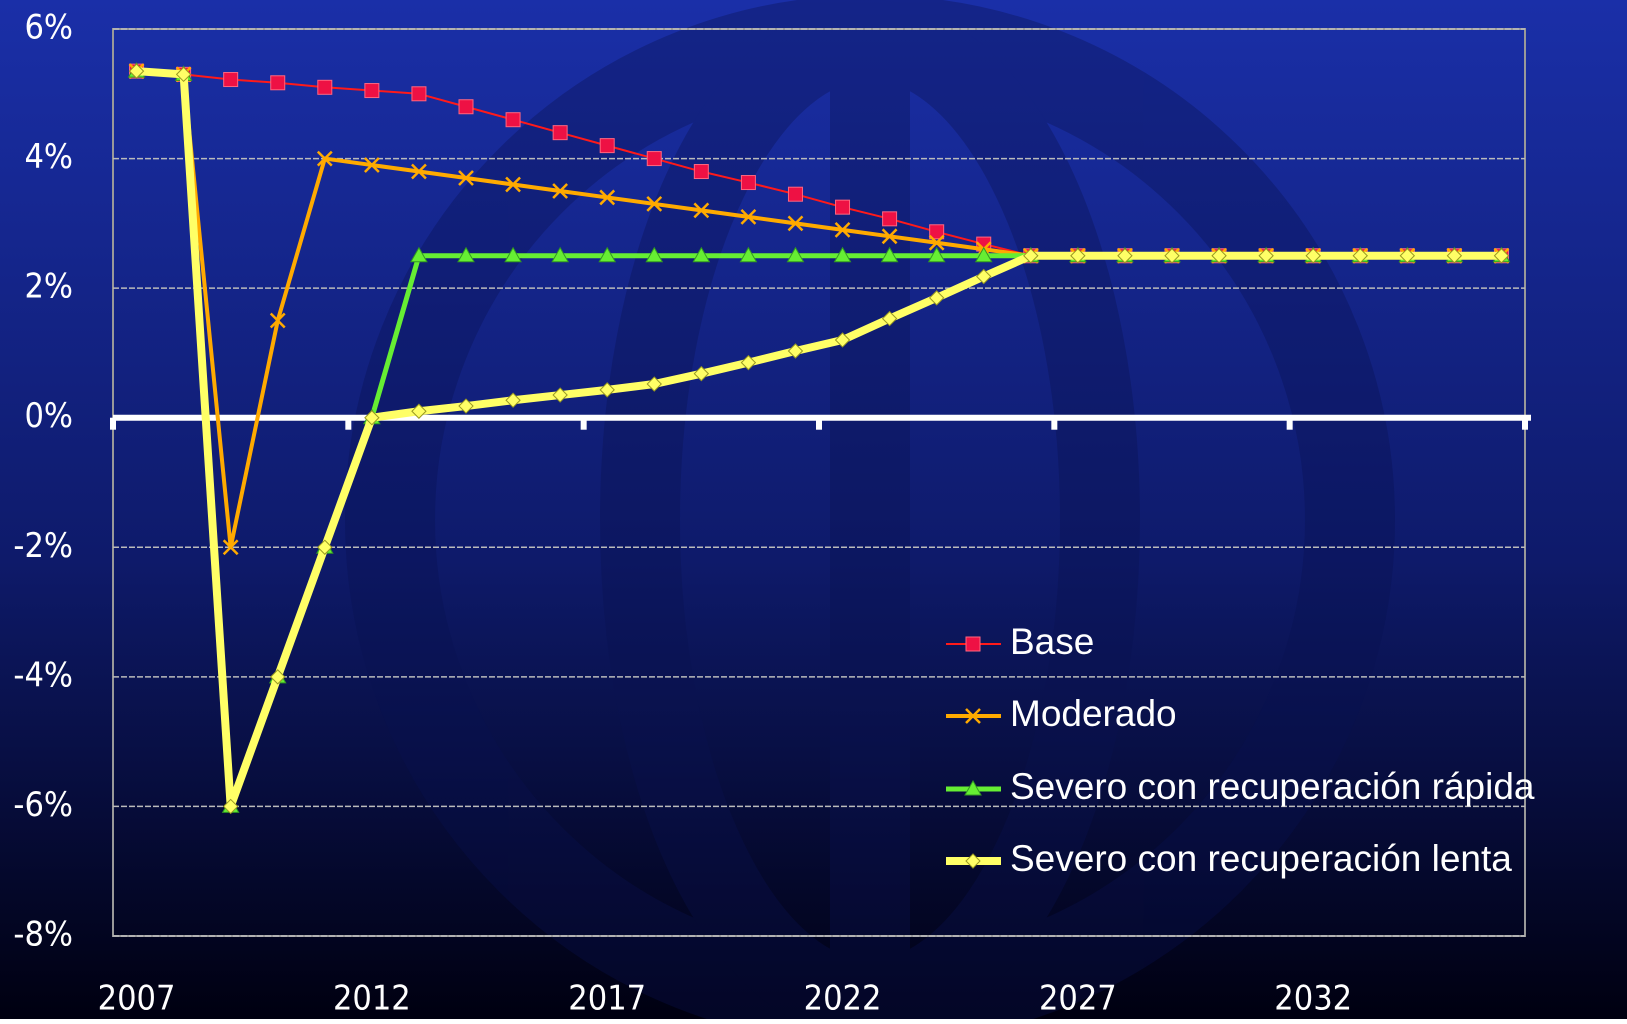  Describe the element at coordinates (48, 157) in the screenshot. I see `y-tick-label: 4%` at that location.